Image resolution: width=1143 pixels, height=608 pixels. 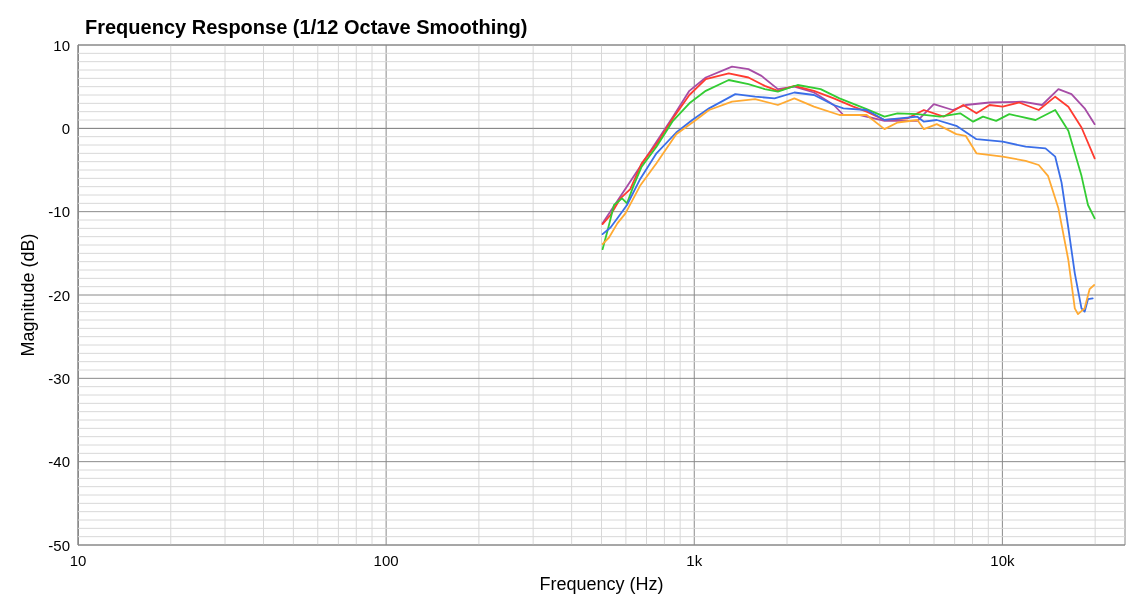 I want to click on chart-title: Frequency Response (1/12 Octave Smoothing), so click(x=306, y=27).